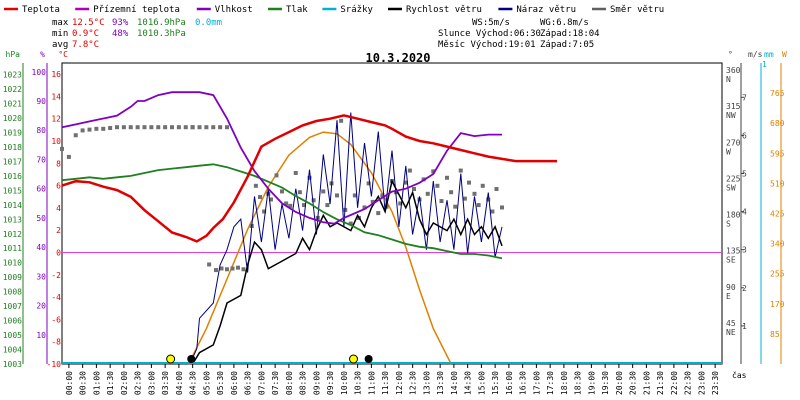 This screenshot has width=800, height=400. Describe the element at coordinates (12, 306) in the screenshot. I see `hpa-tick: 1007` at that location.